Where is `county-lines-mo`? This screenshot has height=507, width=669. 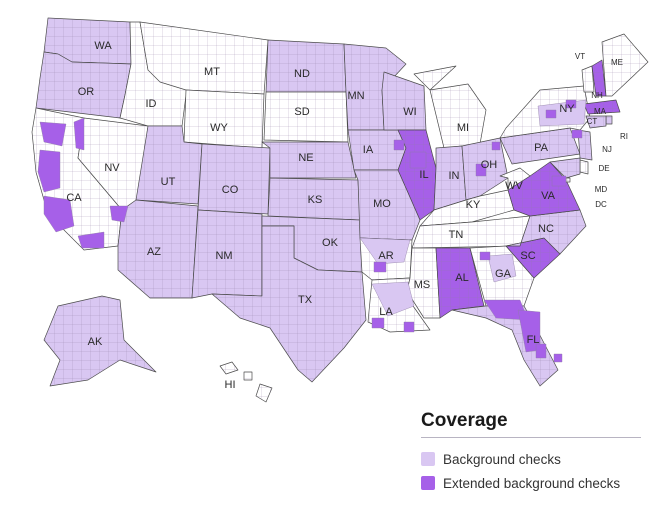 county-lines-mo is located at coordinates (387, 205).